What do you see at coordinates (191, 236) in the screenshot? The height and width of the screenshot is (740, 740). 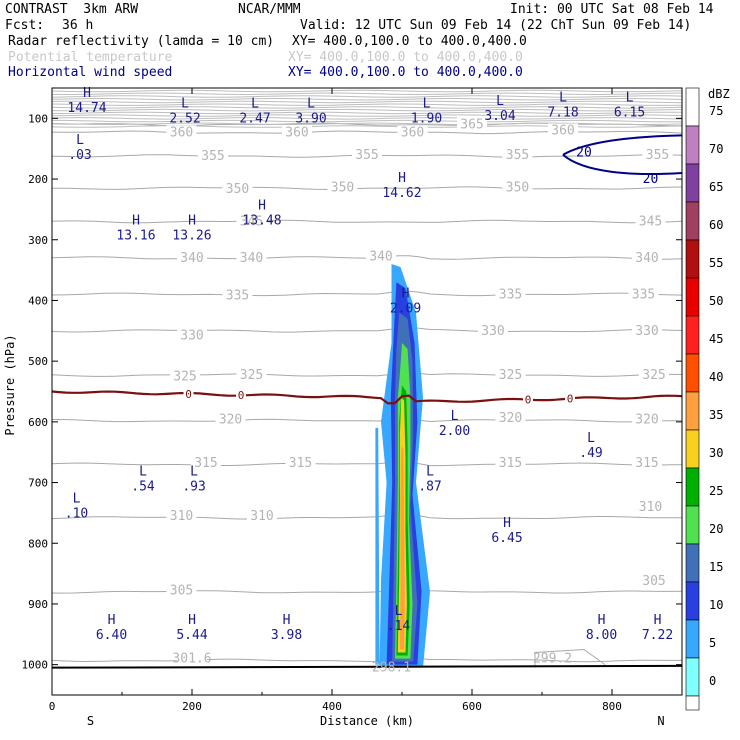 I see `extremum-value: 13.26` at bounding box center [191, 236].